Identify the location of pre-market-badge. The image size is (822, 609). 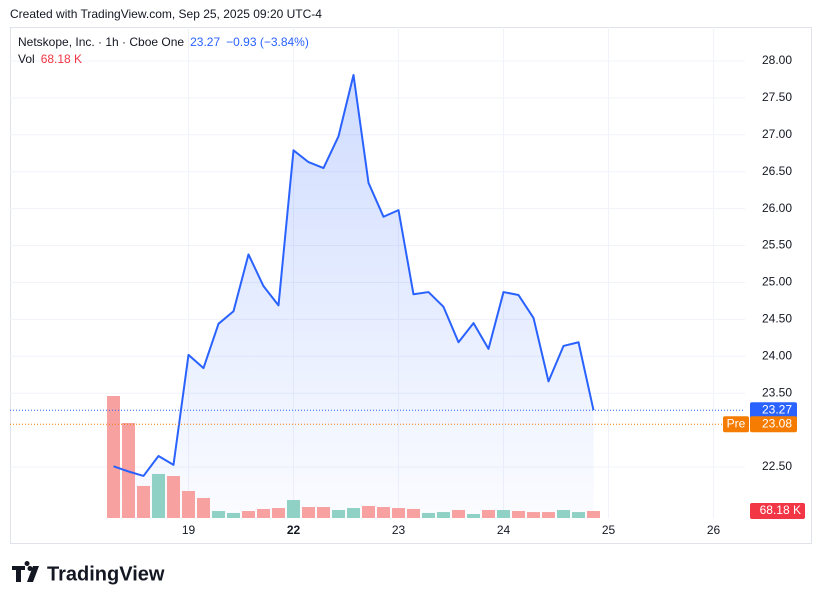
(736, 424).